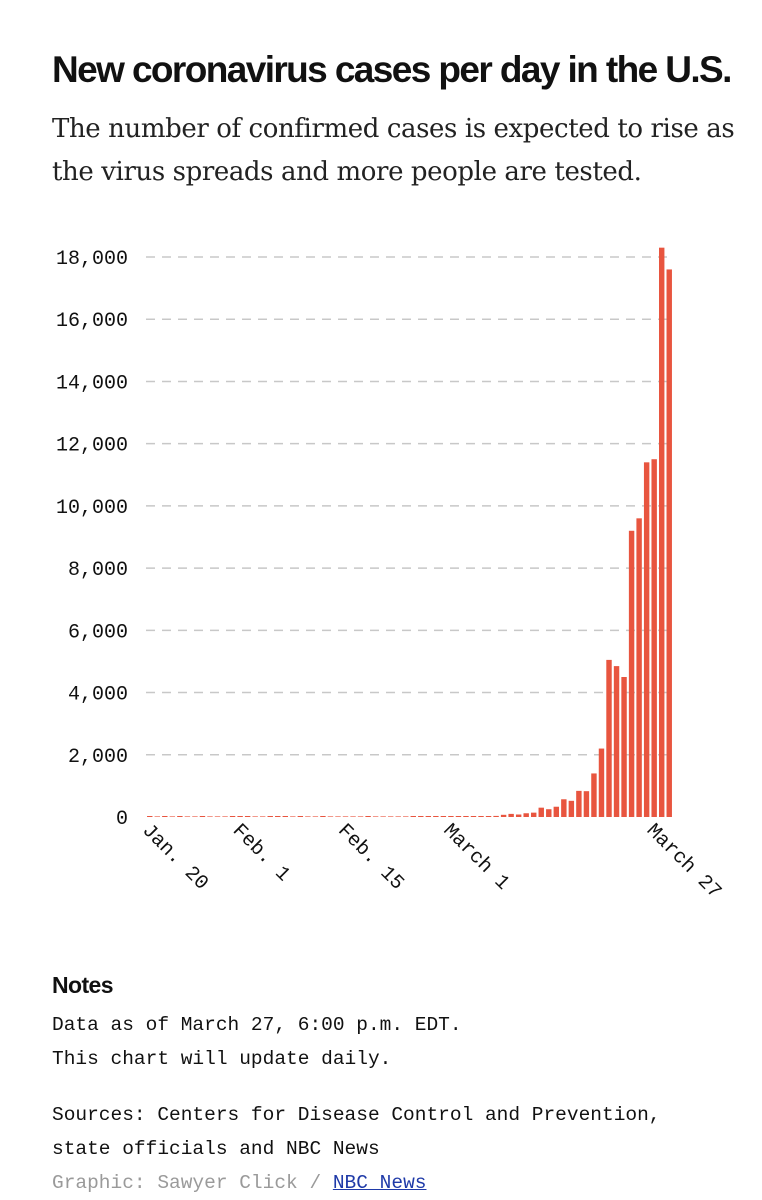 The height and width of the screenshot is (1200, 762). Describe the element at coordinates (98, 570) in the screenshot. I see `y-tick-label: 8,000` at that location.